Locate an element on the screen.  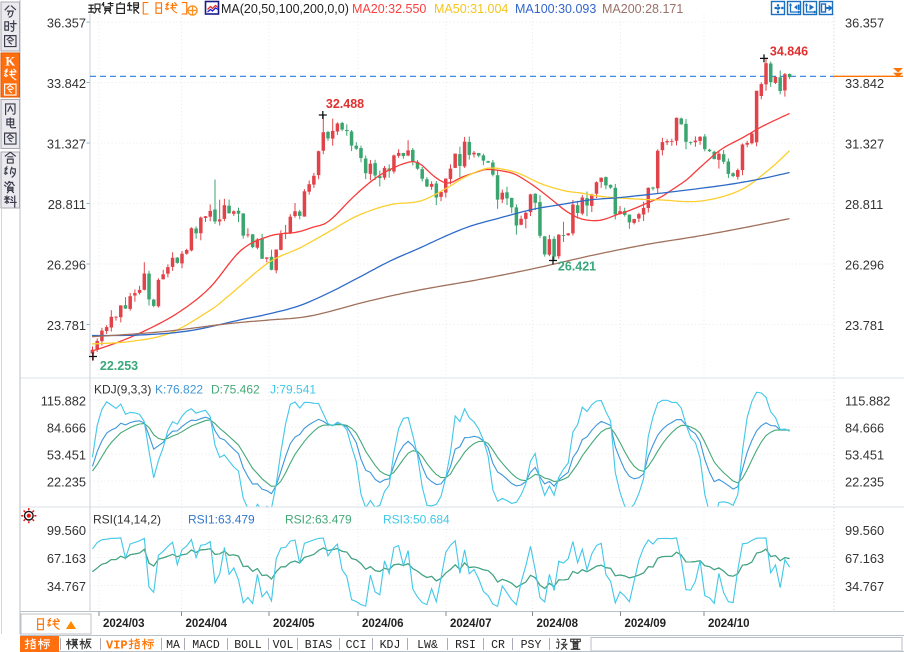
svg-text: 2024/05 is located at coordinates (294, 624).